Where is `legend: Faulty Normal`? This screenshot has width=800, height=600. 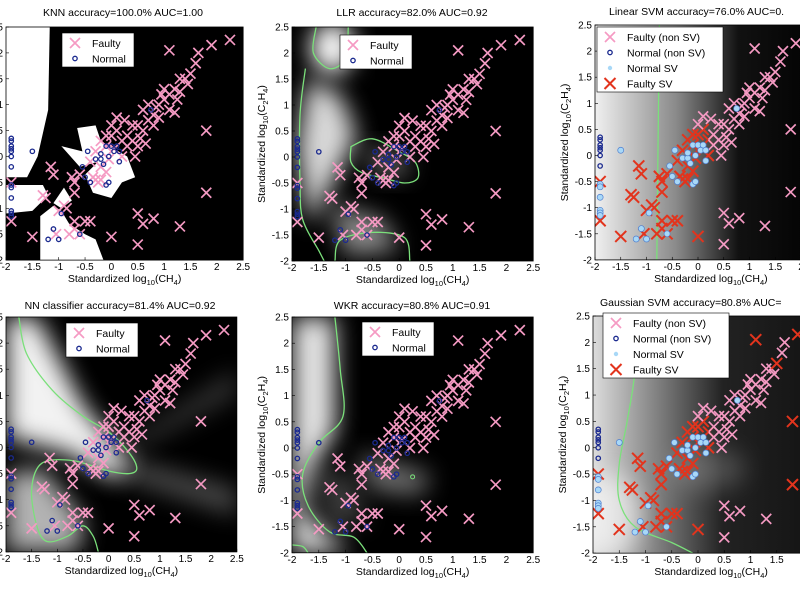
legend: Faulty Normal is located at coordinates (398, 339).